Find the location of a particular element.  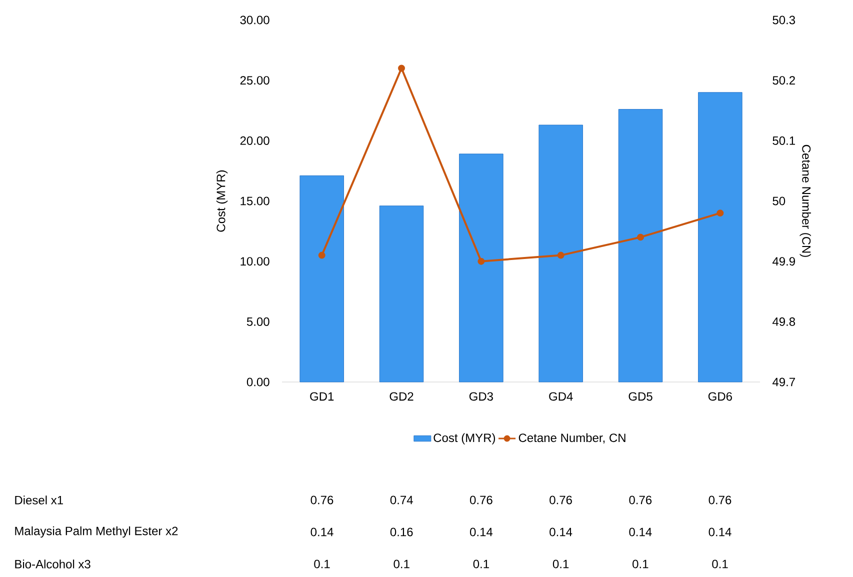

y-tick-label: 20.00 is located at coordinates (255, 140).